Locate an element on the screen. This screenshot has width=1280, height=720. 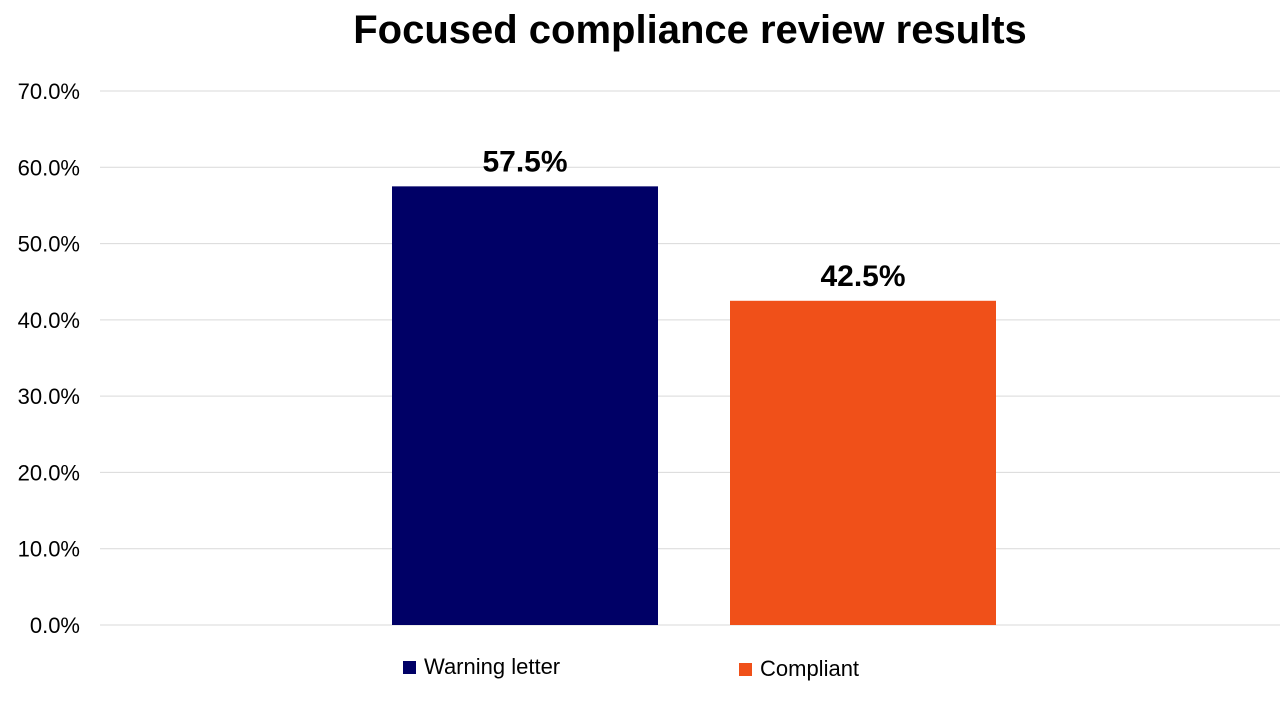
y-tick-label: 40.0% is located at coordinates (49, 320).